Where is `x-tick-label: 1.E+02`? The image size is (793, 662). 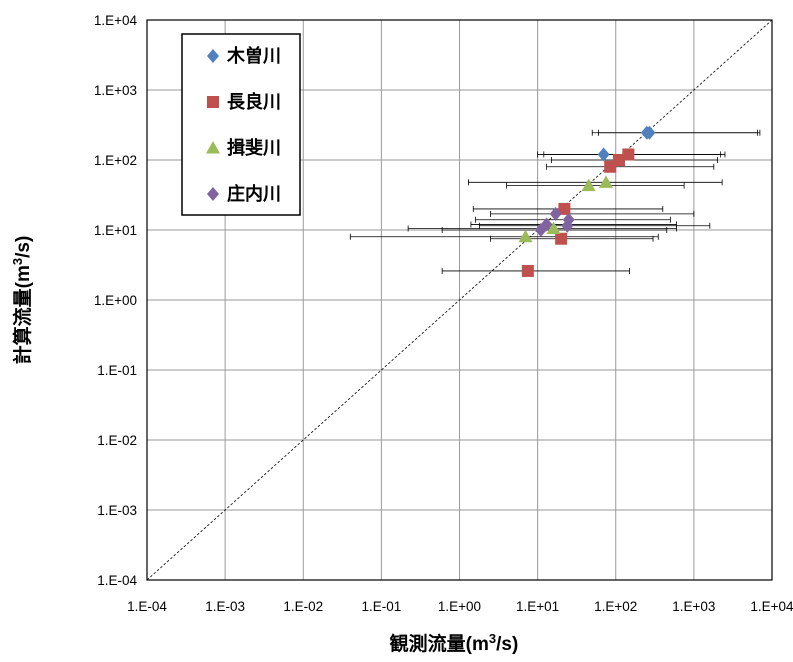 x-tick-label: 1.E+02 is located at coordinates (615, 606).